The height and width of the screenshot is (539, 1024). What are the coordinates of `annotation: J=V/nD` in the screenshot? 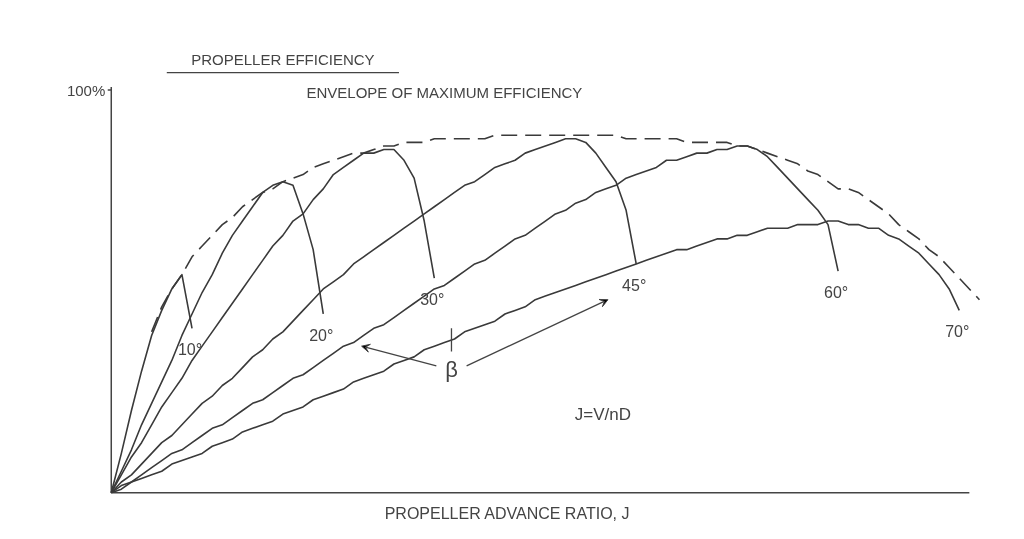 It's located at (603, 414).